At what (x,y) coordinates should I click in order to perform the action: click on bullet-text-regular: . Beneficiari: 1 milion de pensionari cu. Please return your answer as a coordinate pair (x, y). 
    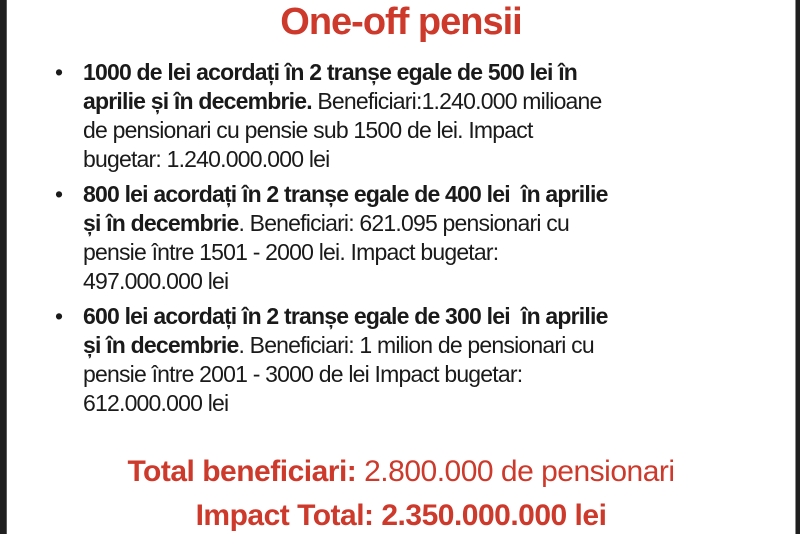
    Looking at the image, I should click on (416, 345).